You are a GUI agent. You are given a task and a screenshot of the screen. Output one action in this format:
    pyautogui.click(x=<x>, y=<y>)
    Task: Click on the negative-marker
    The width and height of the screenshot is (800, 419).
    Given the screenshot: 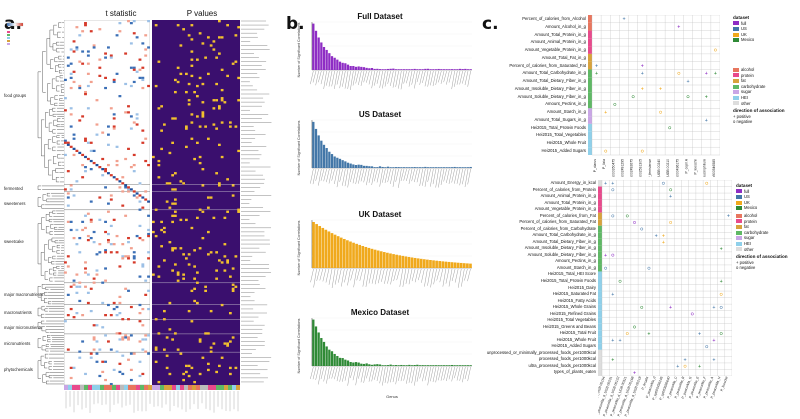 What is the action you would take?
    pyautogui.click(x=613, y=190)
    